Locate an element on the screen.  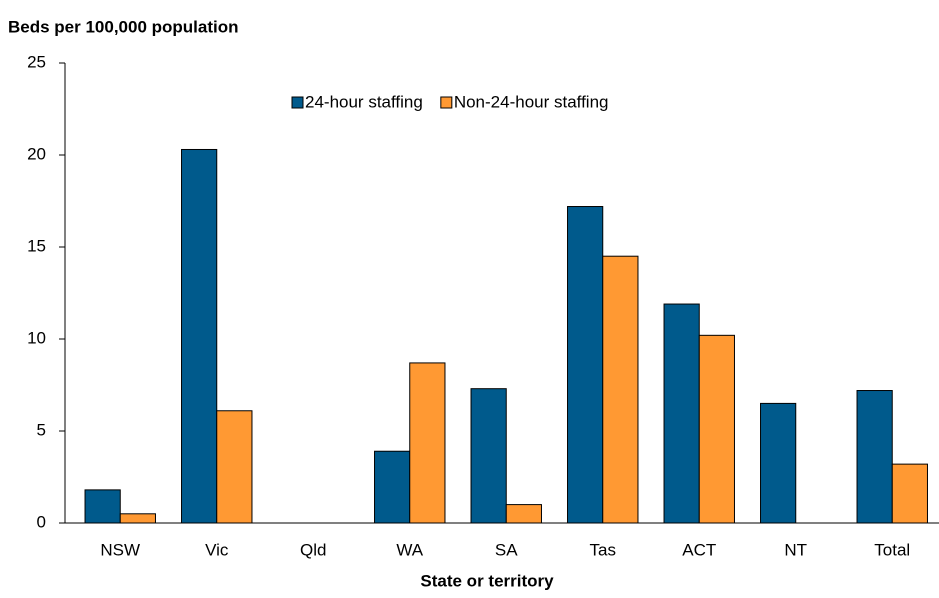
x-tick-label: SA is located at coordinates (506, 549).